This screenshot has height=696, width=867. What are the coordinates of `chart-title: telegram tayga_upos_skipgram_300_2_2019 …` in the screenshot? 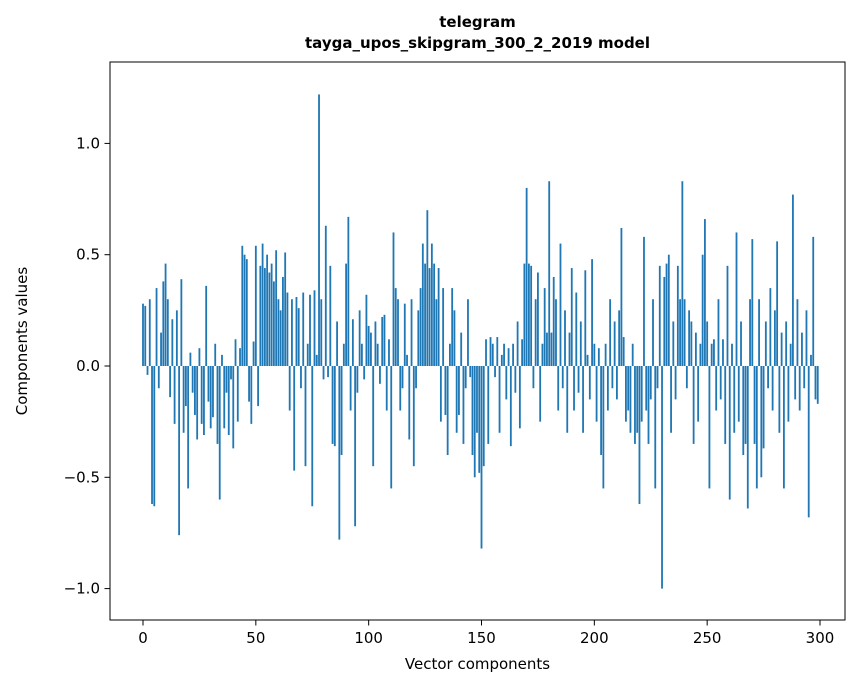 It's located at (477, 33).